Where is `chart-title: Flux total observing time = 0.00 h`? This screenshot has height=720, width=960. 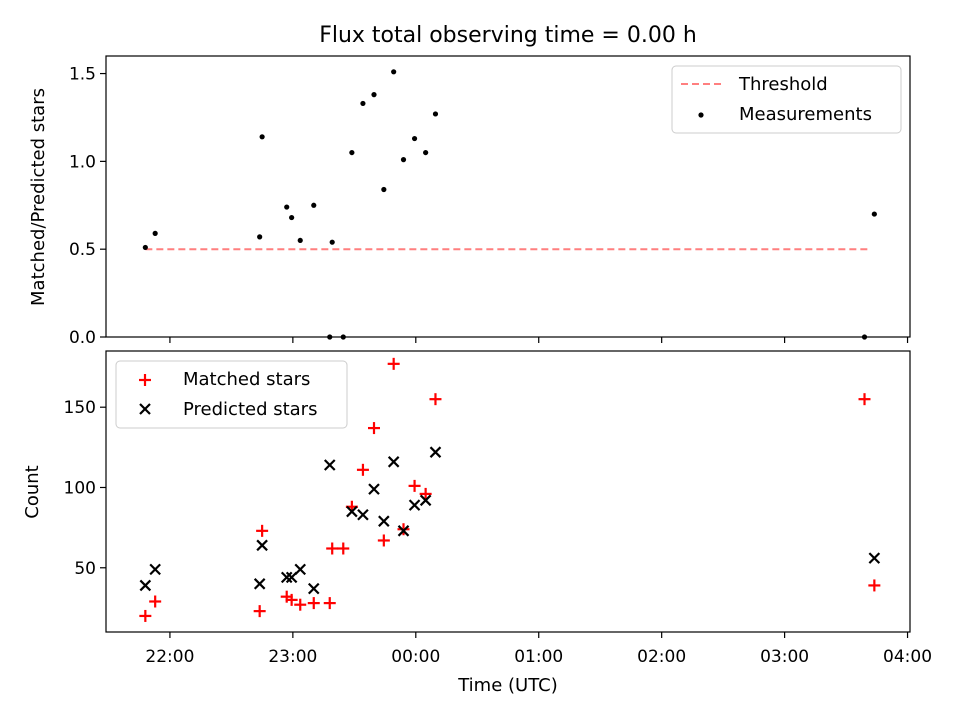
chart-title: Flux total observing time = 0.00 h is located at coordinates (508, 35).